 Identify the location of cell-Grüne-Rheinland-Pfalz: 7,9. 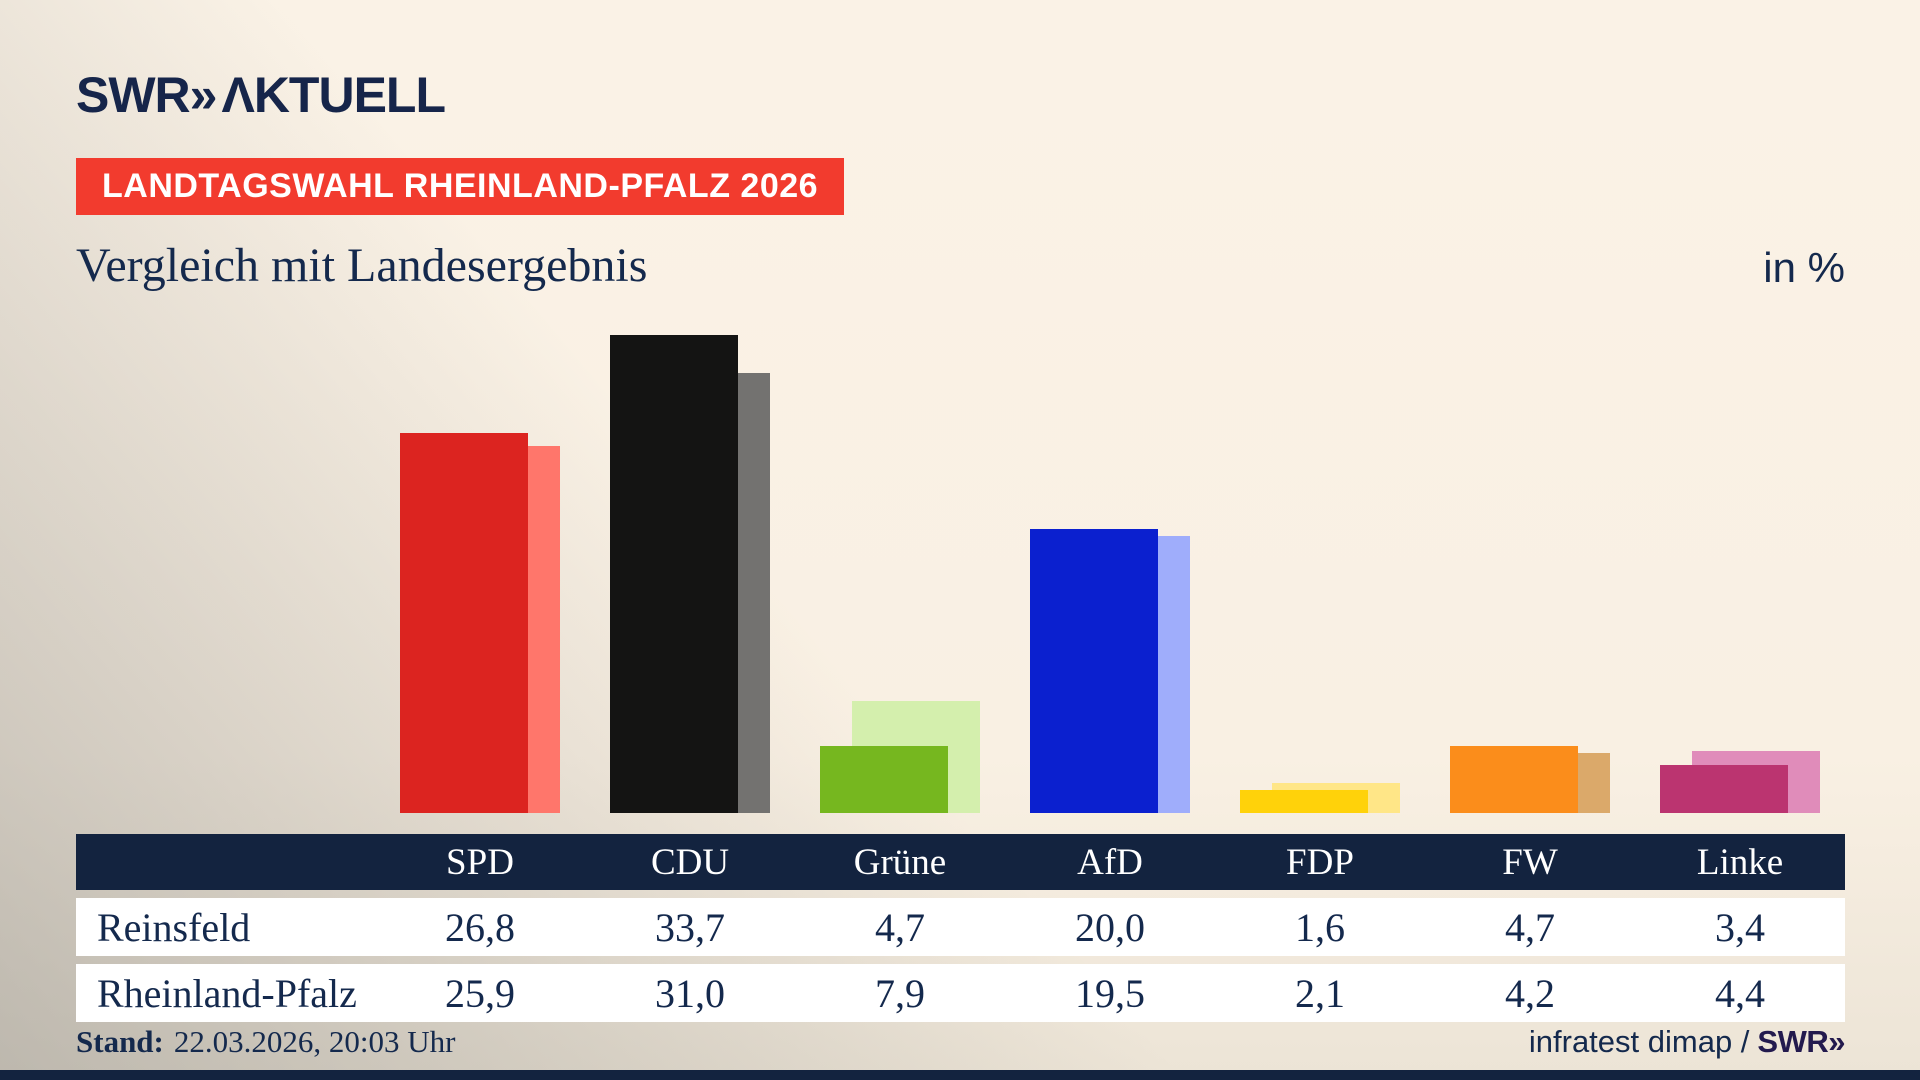
(900, 993).